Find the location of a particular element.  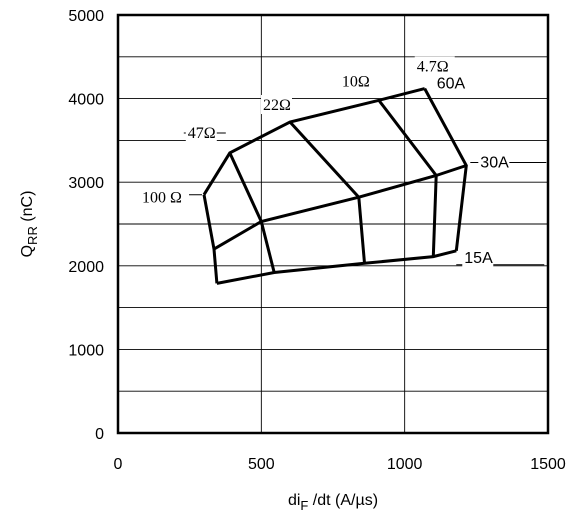

annotation-15a: 15A is located at coordinates (478, 258).